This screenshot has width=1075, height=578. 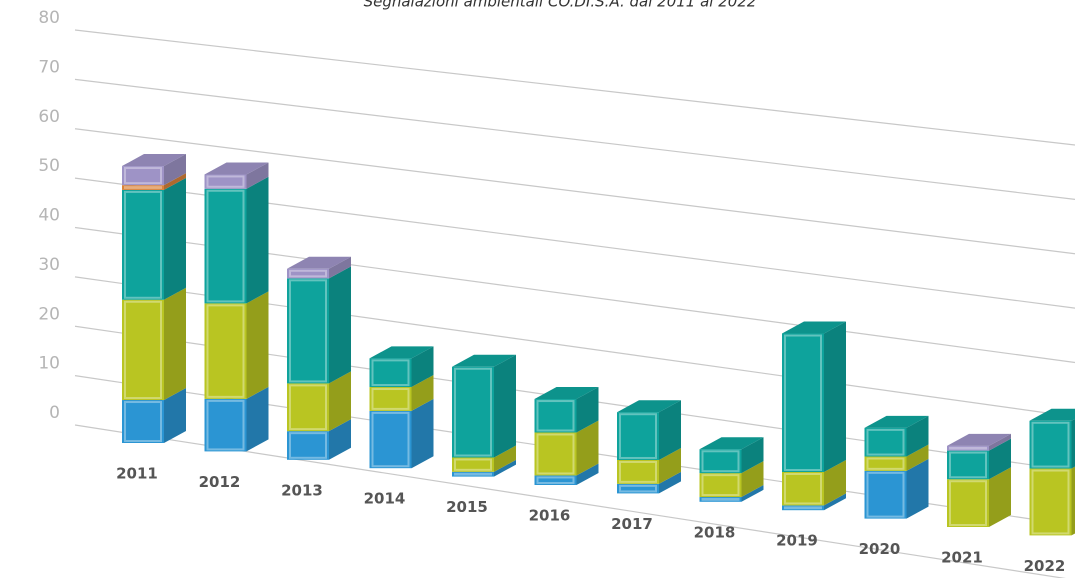 I want to click on y-tick-label: 30, so click(x=49, y=265).